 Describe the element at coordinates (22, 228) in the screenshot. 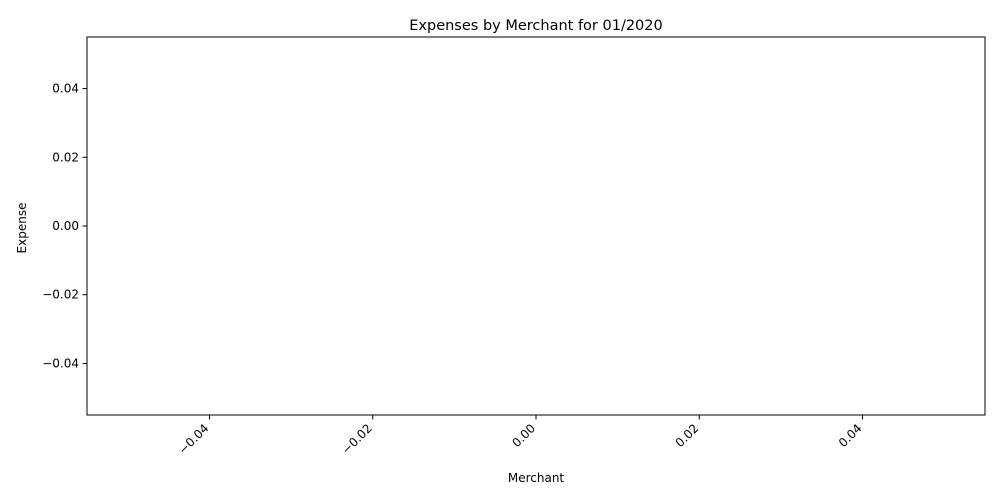

I see `y-axis-label: Expense` at that location.